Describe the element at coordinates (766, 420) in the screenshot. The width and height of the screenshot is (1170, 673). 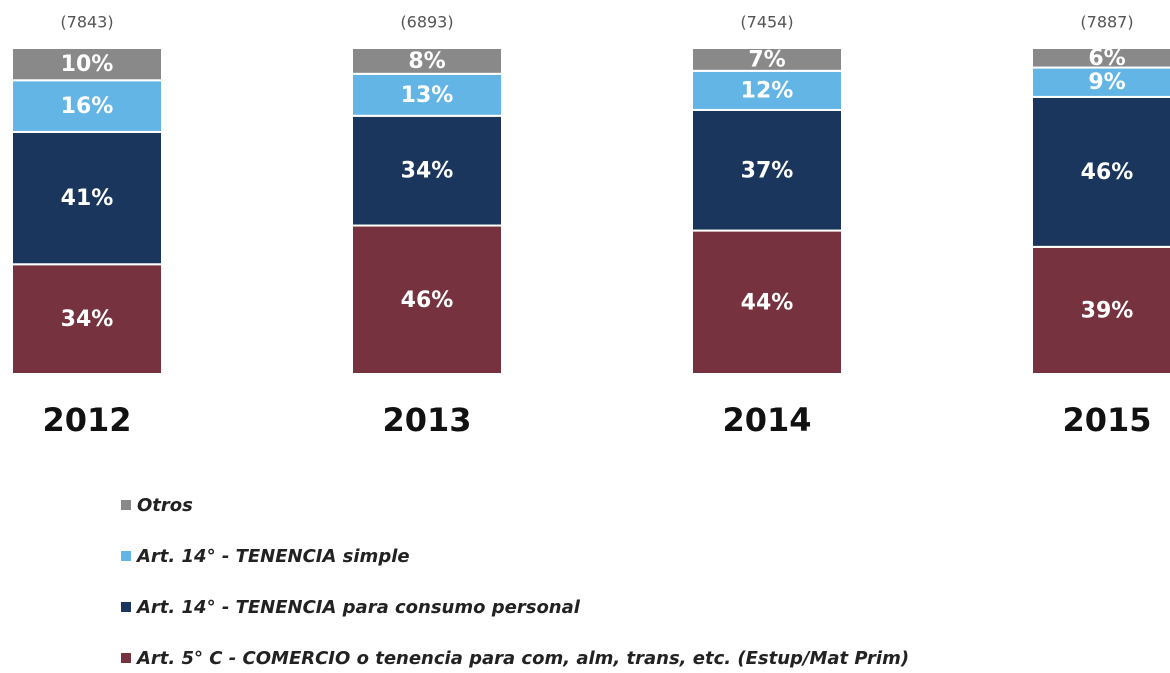
I see `x-tick-label: 2014` at that location.